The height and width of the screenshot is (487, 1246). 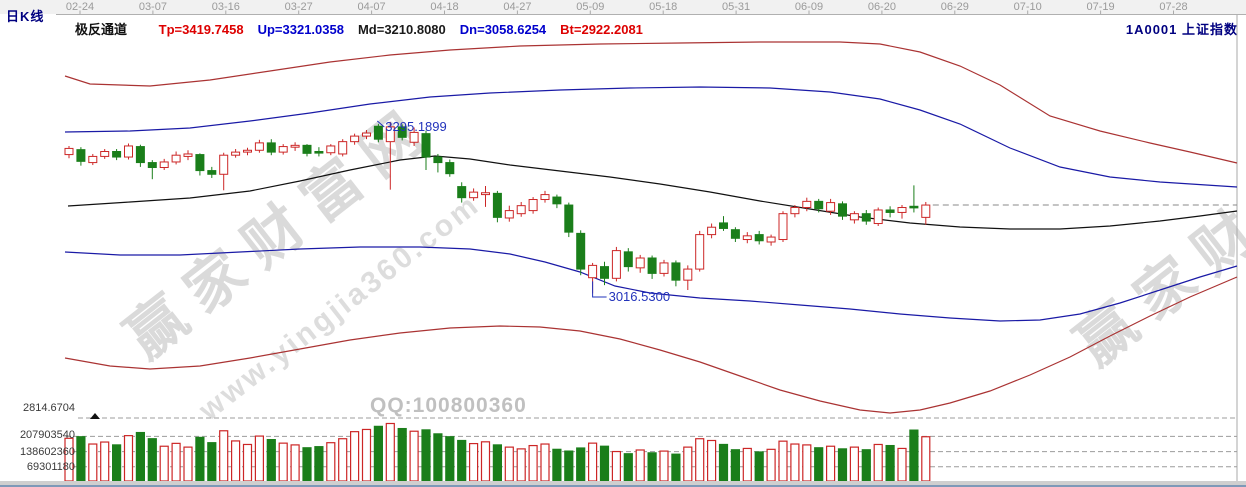 I want to click on date-tick-label: 04-27, so click(x=517, y=7).